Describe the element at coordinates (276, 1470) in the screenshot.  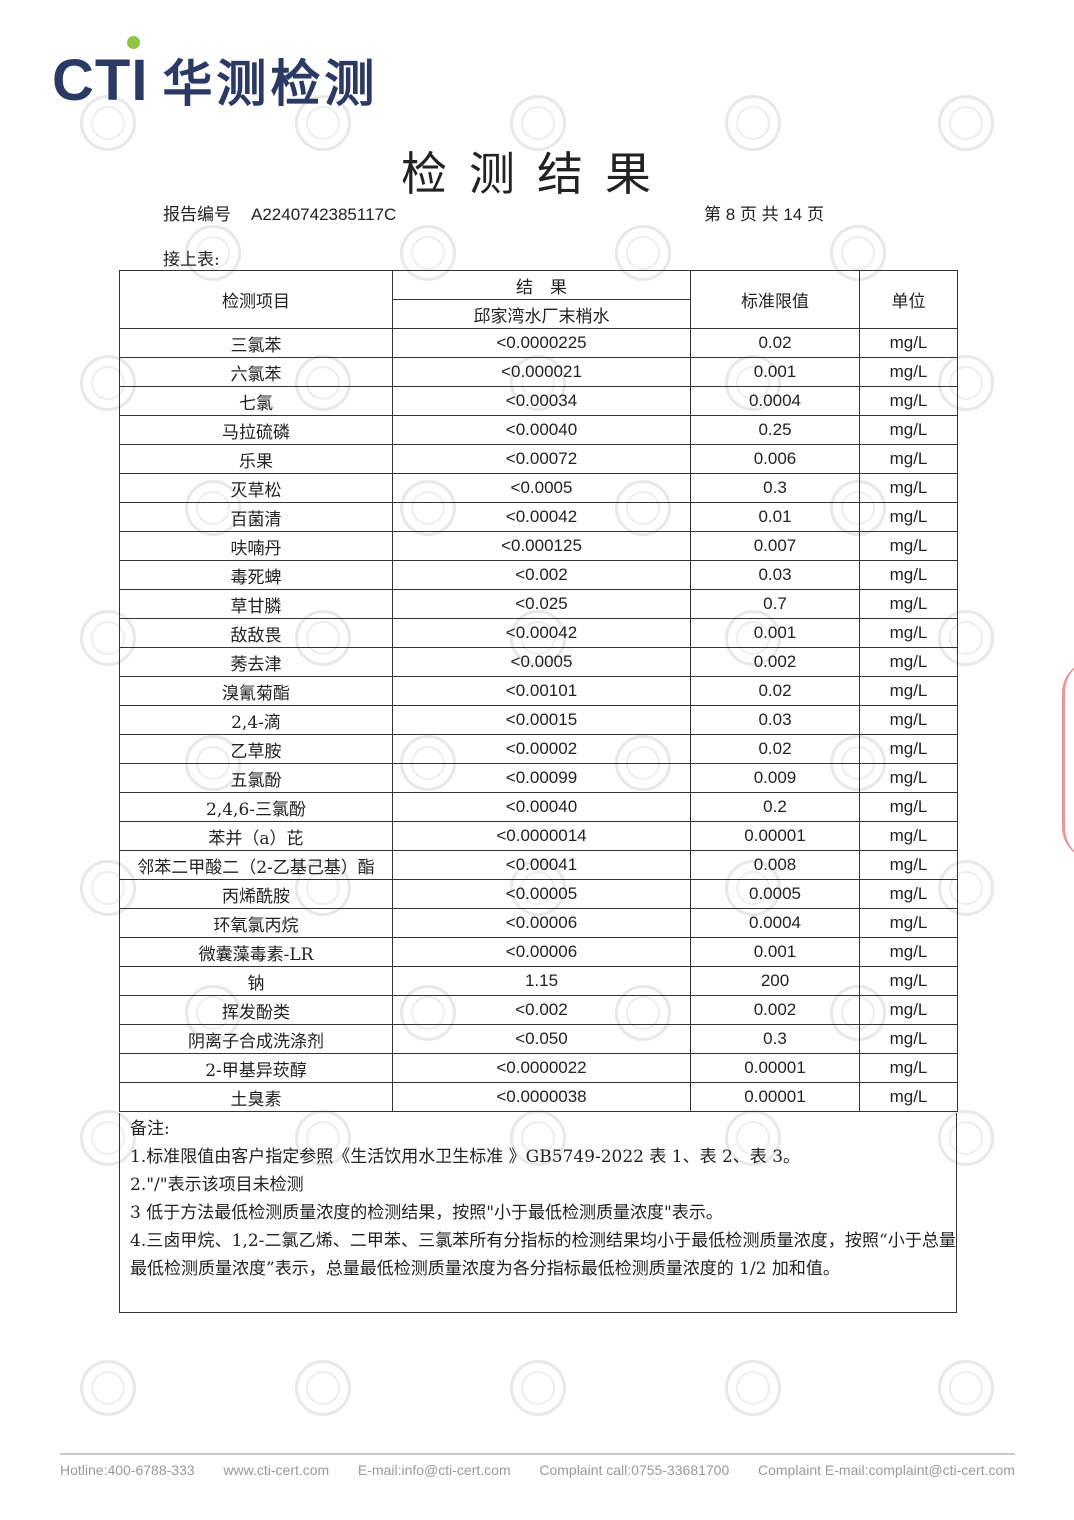
I see `footer-website: www.cti-cert.com` at that location.